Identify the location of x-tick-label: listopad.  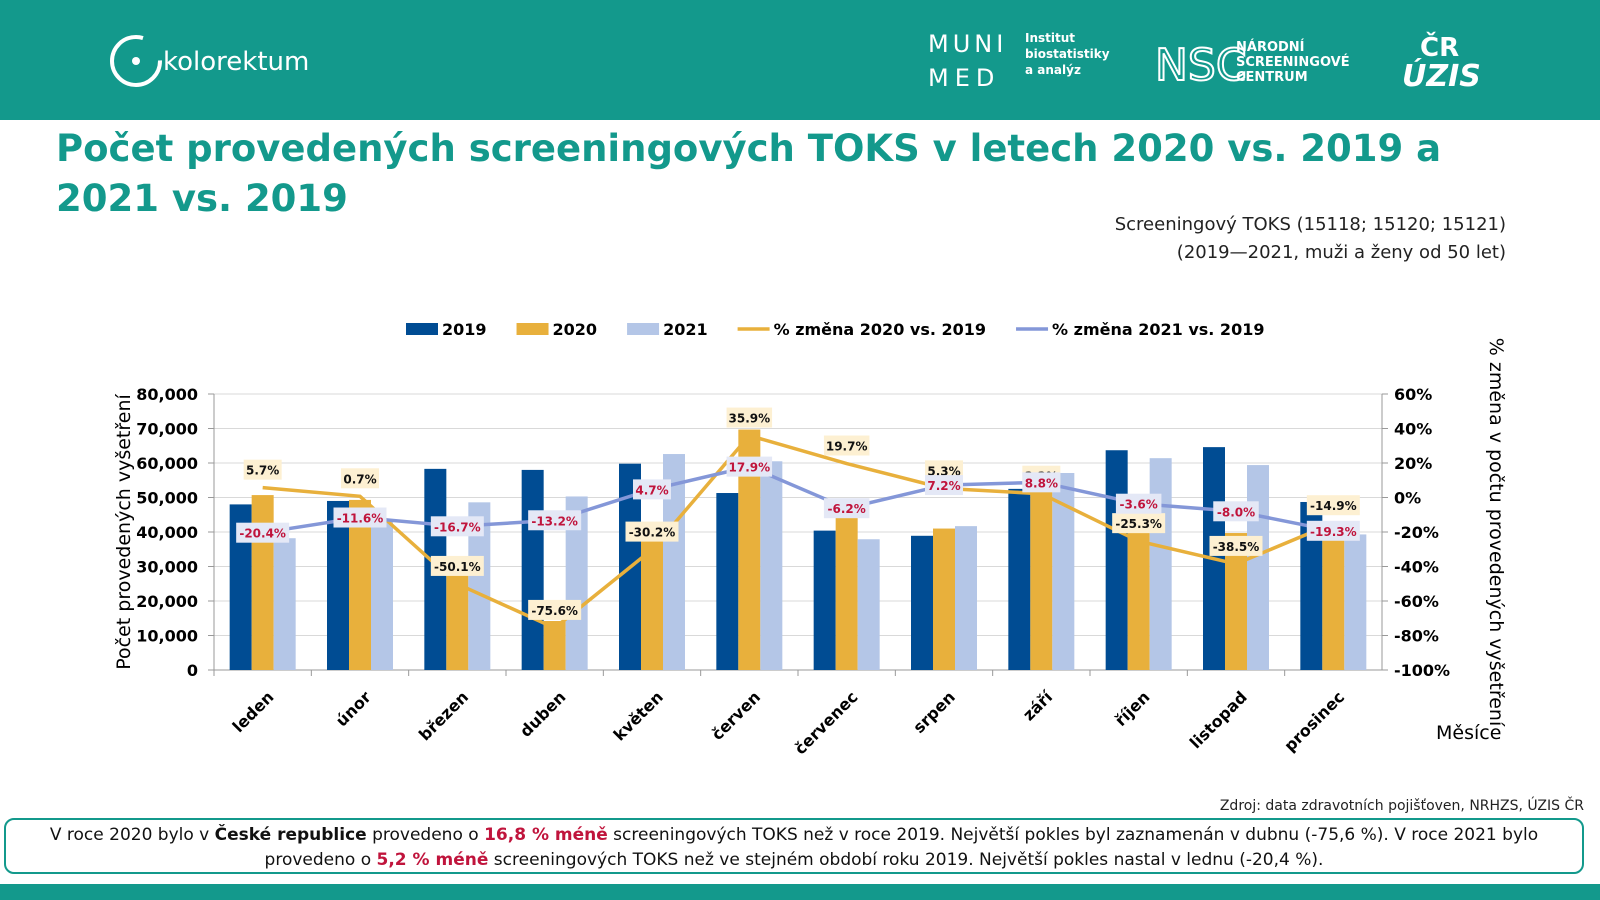
(1218, 719).